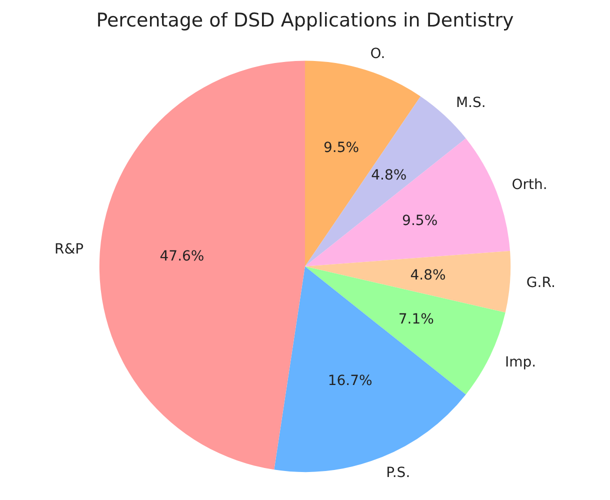 Image resolution: width=610 pixels, height=500 pixels. I want to click on slice-label: P.S., so click(398, 472).